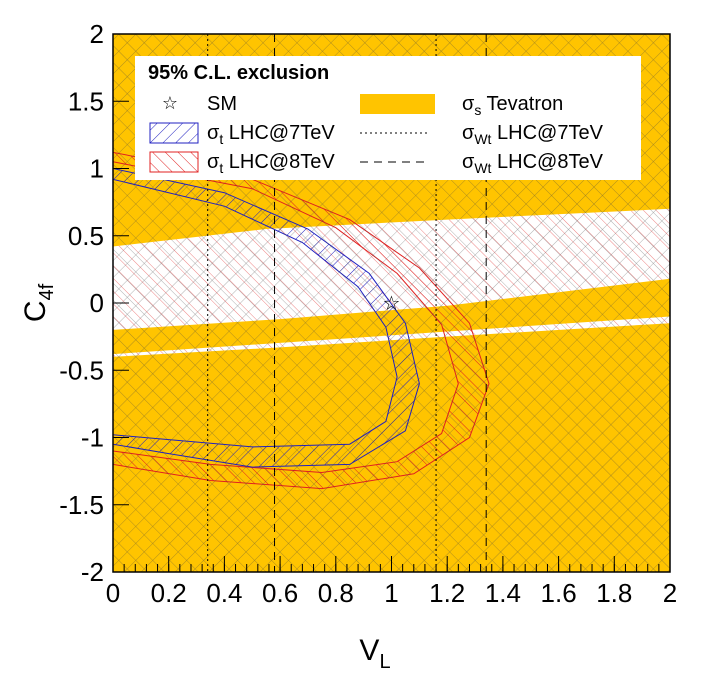 Image resolution: width=709 pixels, height=680 pixels. Describe the element at coordinates (533, 163) in the screenshot. I see `legend-label: σWt LHC@8TeV` at that location.